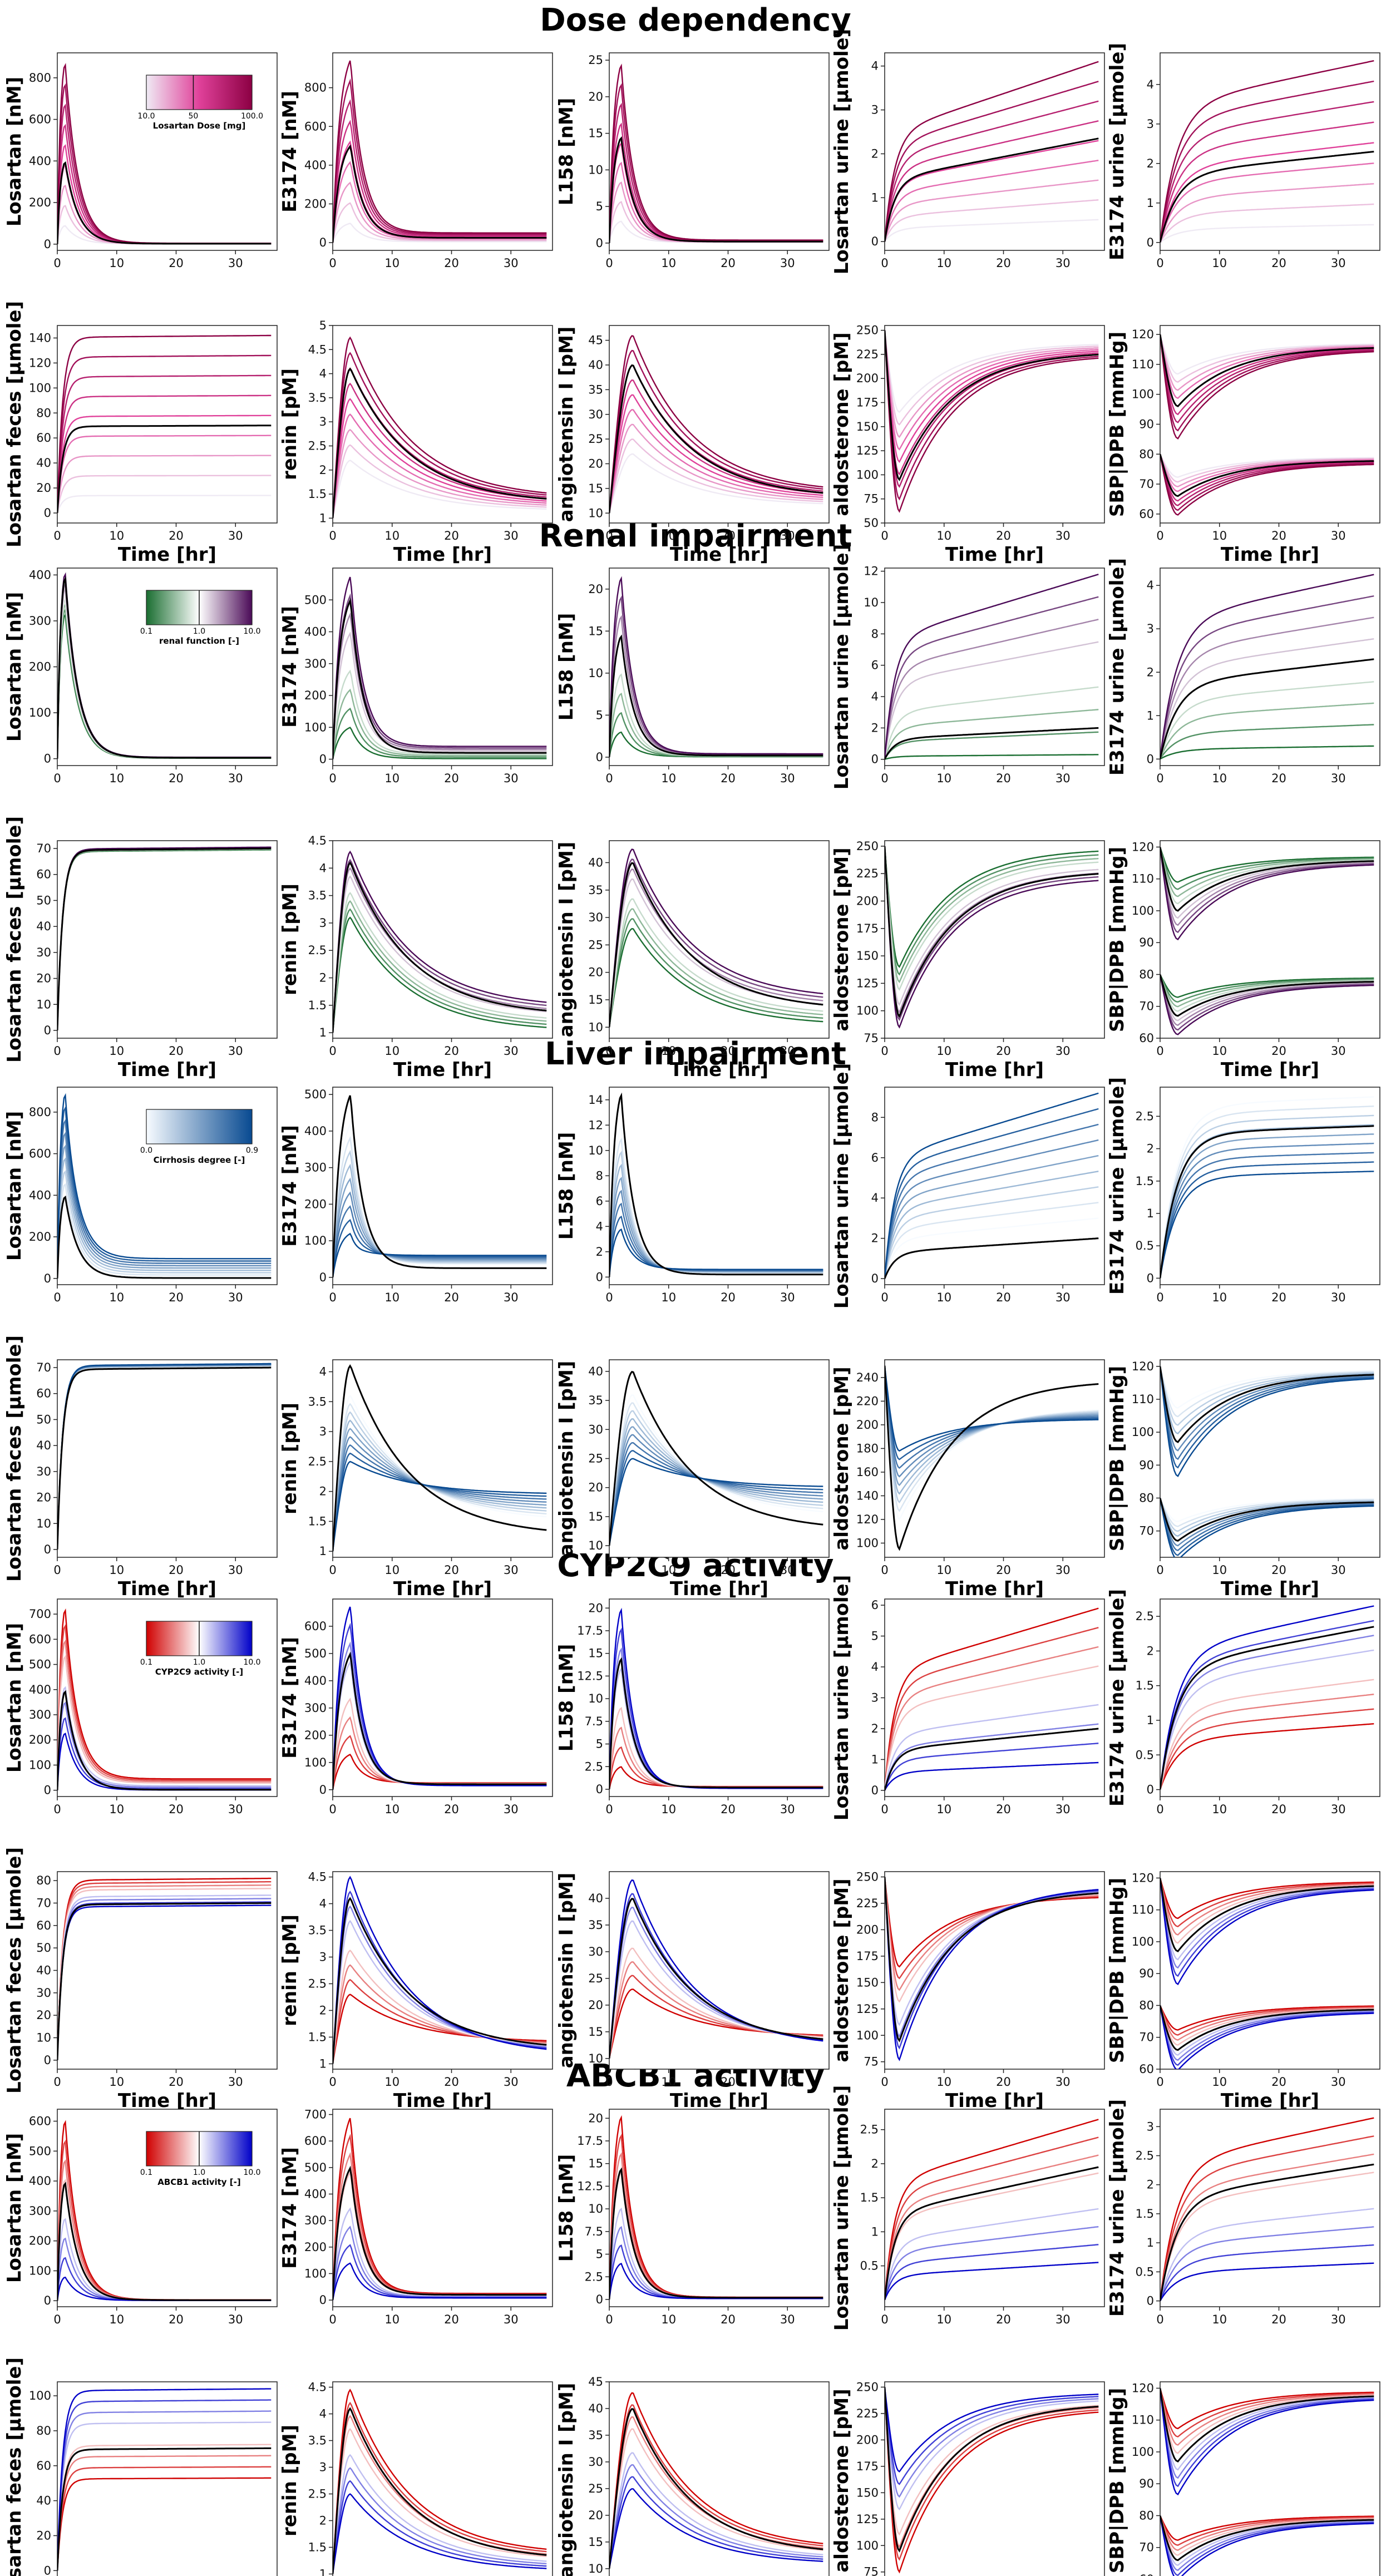 The width and height of the screenshot is (1391, 2576). I want to click on y-tick-label: 225, so click(868, 354).